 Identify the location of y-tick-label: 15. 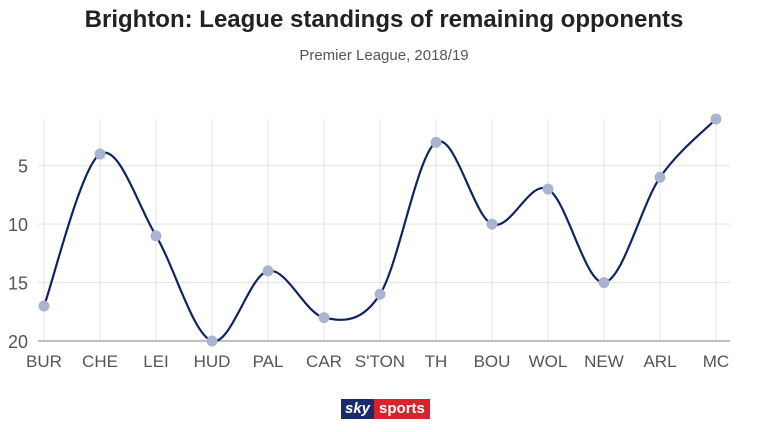
(18, 284).